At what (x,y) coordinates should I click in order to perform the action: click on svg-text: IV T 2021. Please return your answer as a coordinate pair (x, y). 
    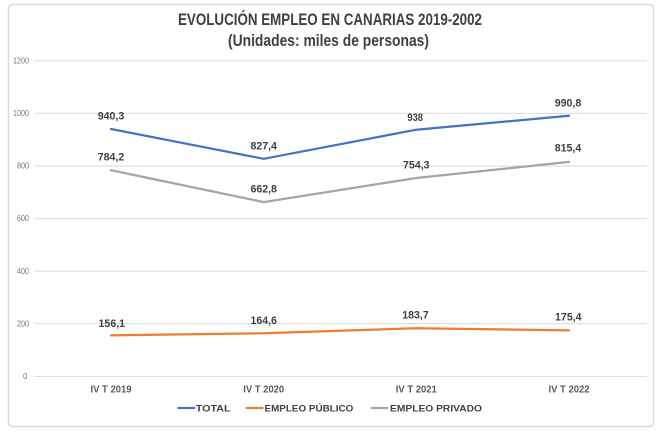
    Looking at the image, I should click on (416, 390).